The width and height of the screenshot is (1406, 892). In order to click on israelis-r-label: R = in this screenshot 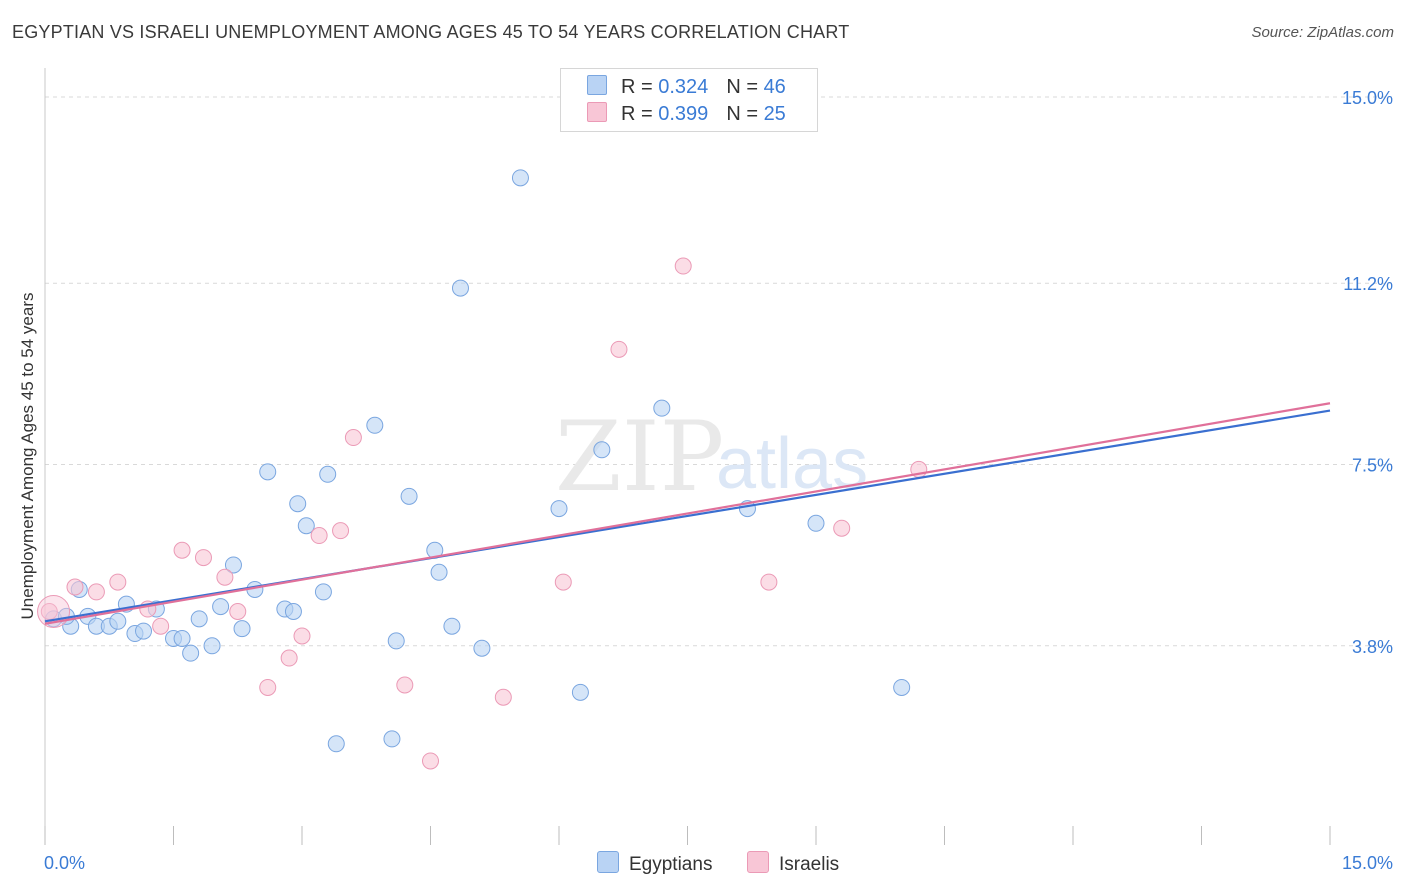, I will do `click(640, 114)`.